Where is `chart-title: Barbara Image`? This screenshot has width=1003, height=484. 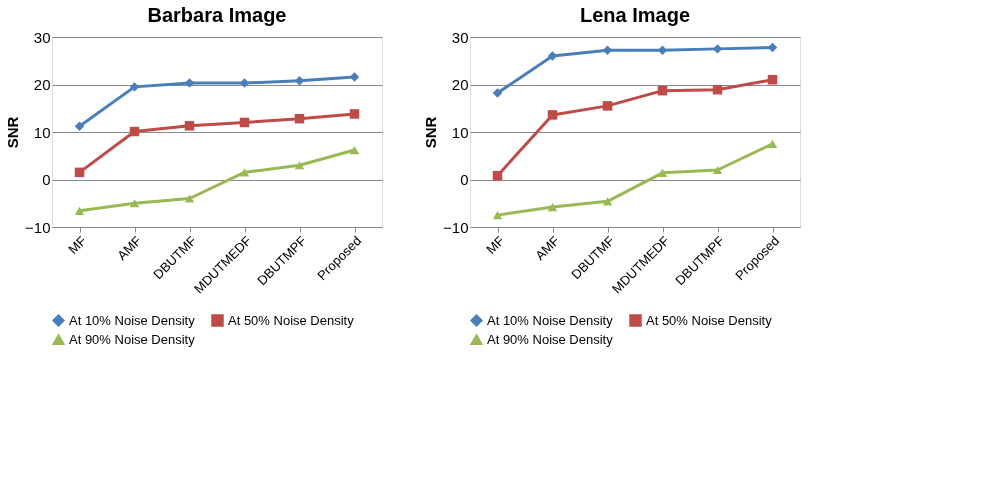
chart-title: Barbara Image is located at coordinates (217, 15).